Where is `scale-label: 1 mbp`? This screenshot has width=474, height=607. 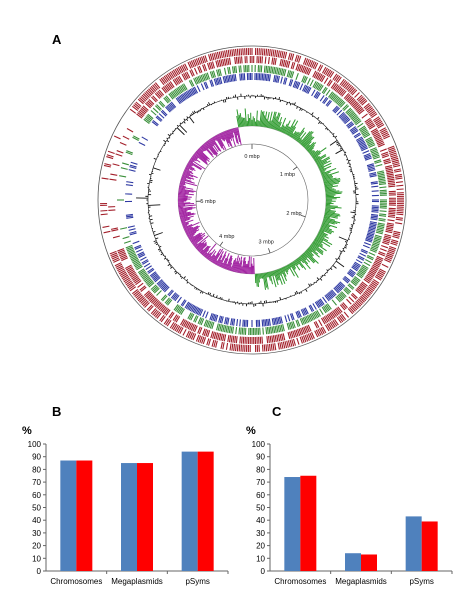 scale-label: 1 mbp is located at coordinates (287, 175).